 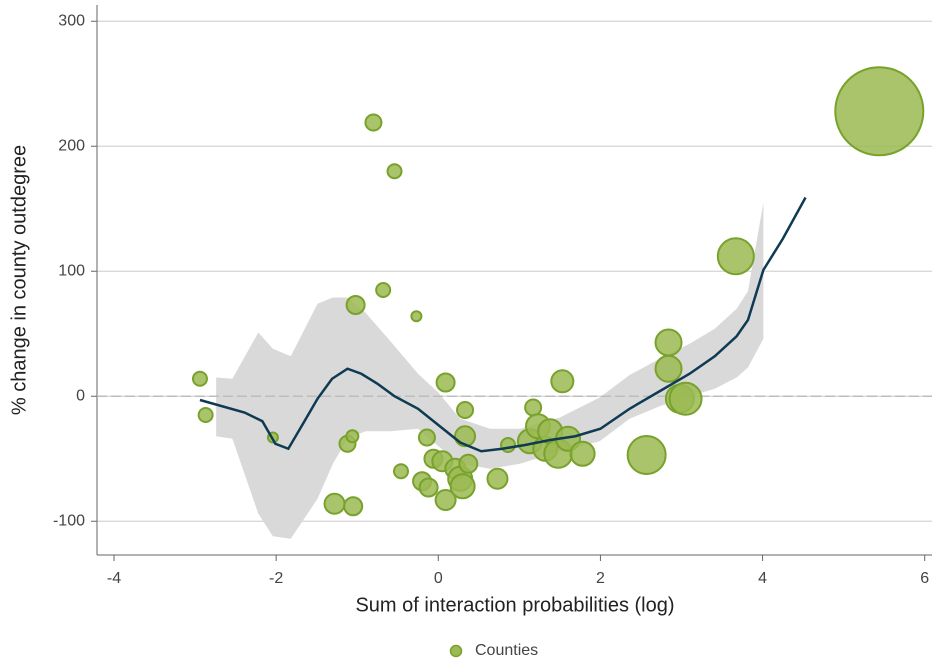 What do you see at coordinates (69, 520) in the screenshot?
I see `y-tick-label: -100` at bounding box center [69, 520].